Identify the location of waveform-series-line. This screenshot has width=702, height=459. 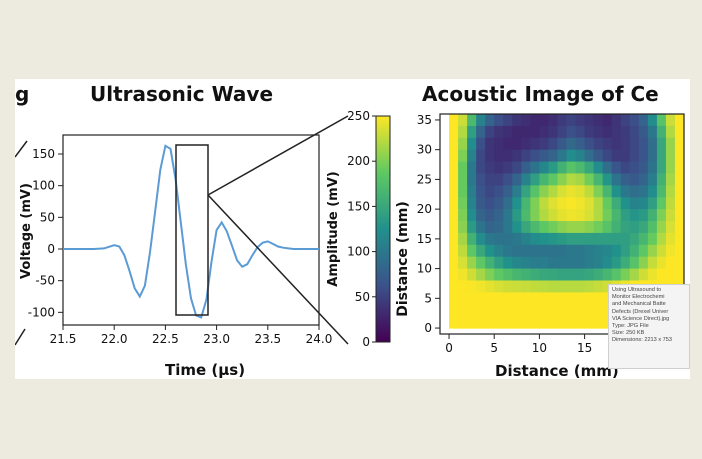
(191, 231).